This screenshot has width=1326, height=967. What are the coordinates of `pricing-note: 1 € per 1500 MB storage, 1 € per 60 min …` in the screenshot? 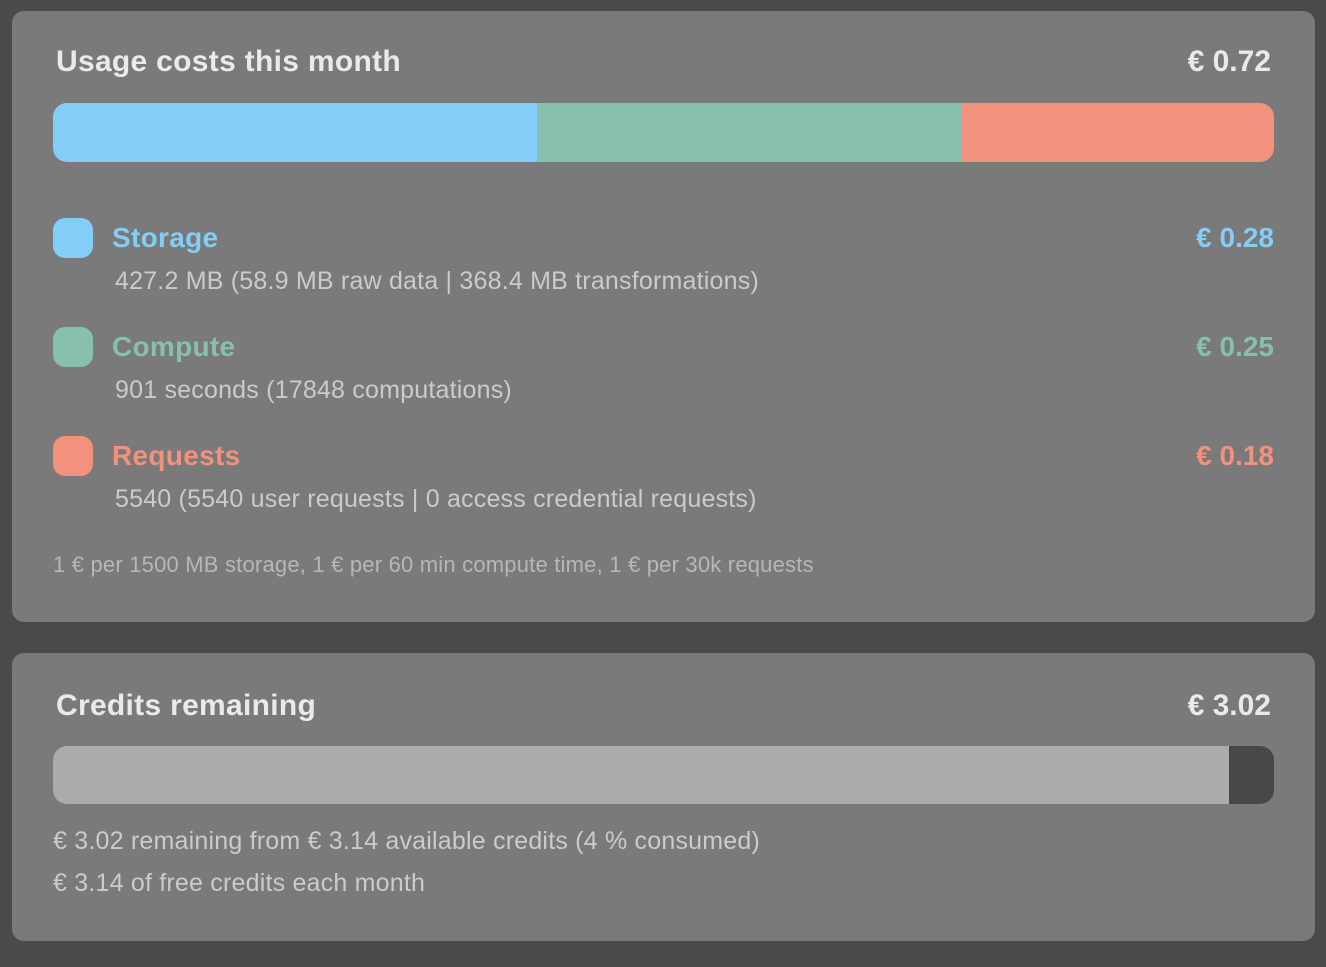 It's located at (433, 564).